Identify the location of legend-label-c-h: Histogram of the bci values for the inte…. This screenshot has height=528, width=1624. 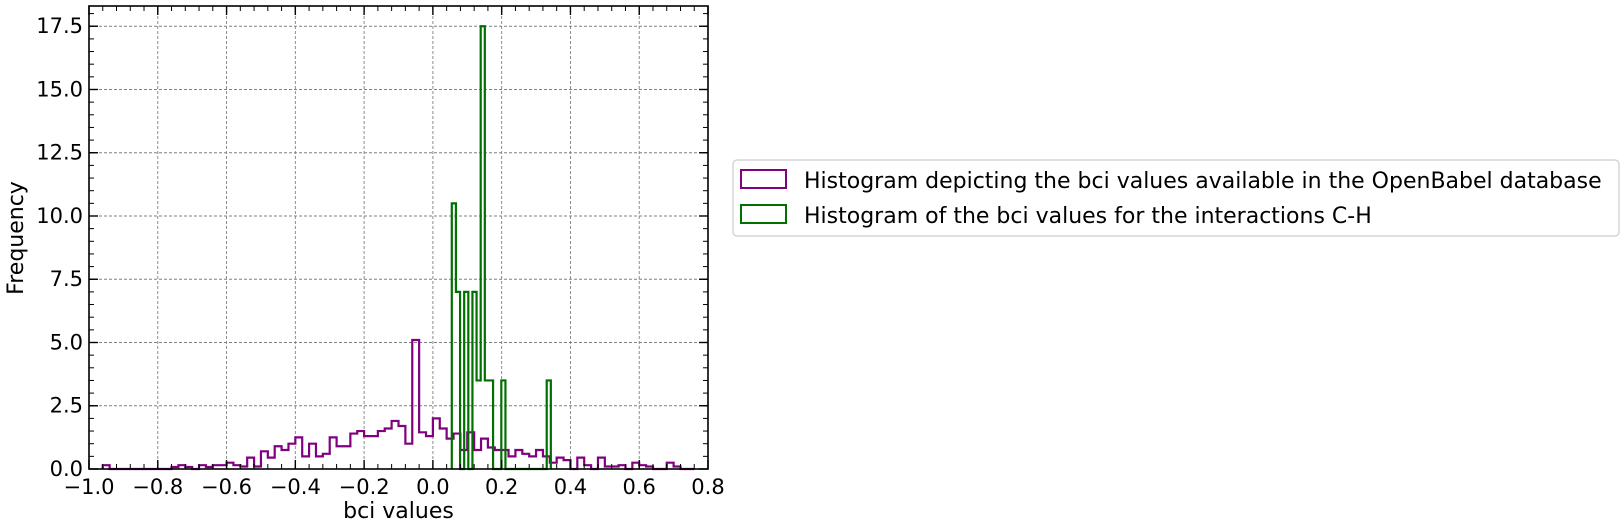
(1088, 216).